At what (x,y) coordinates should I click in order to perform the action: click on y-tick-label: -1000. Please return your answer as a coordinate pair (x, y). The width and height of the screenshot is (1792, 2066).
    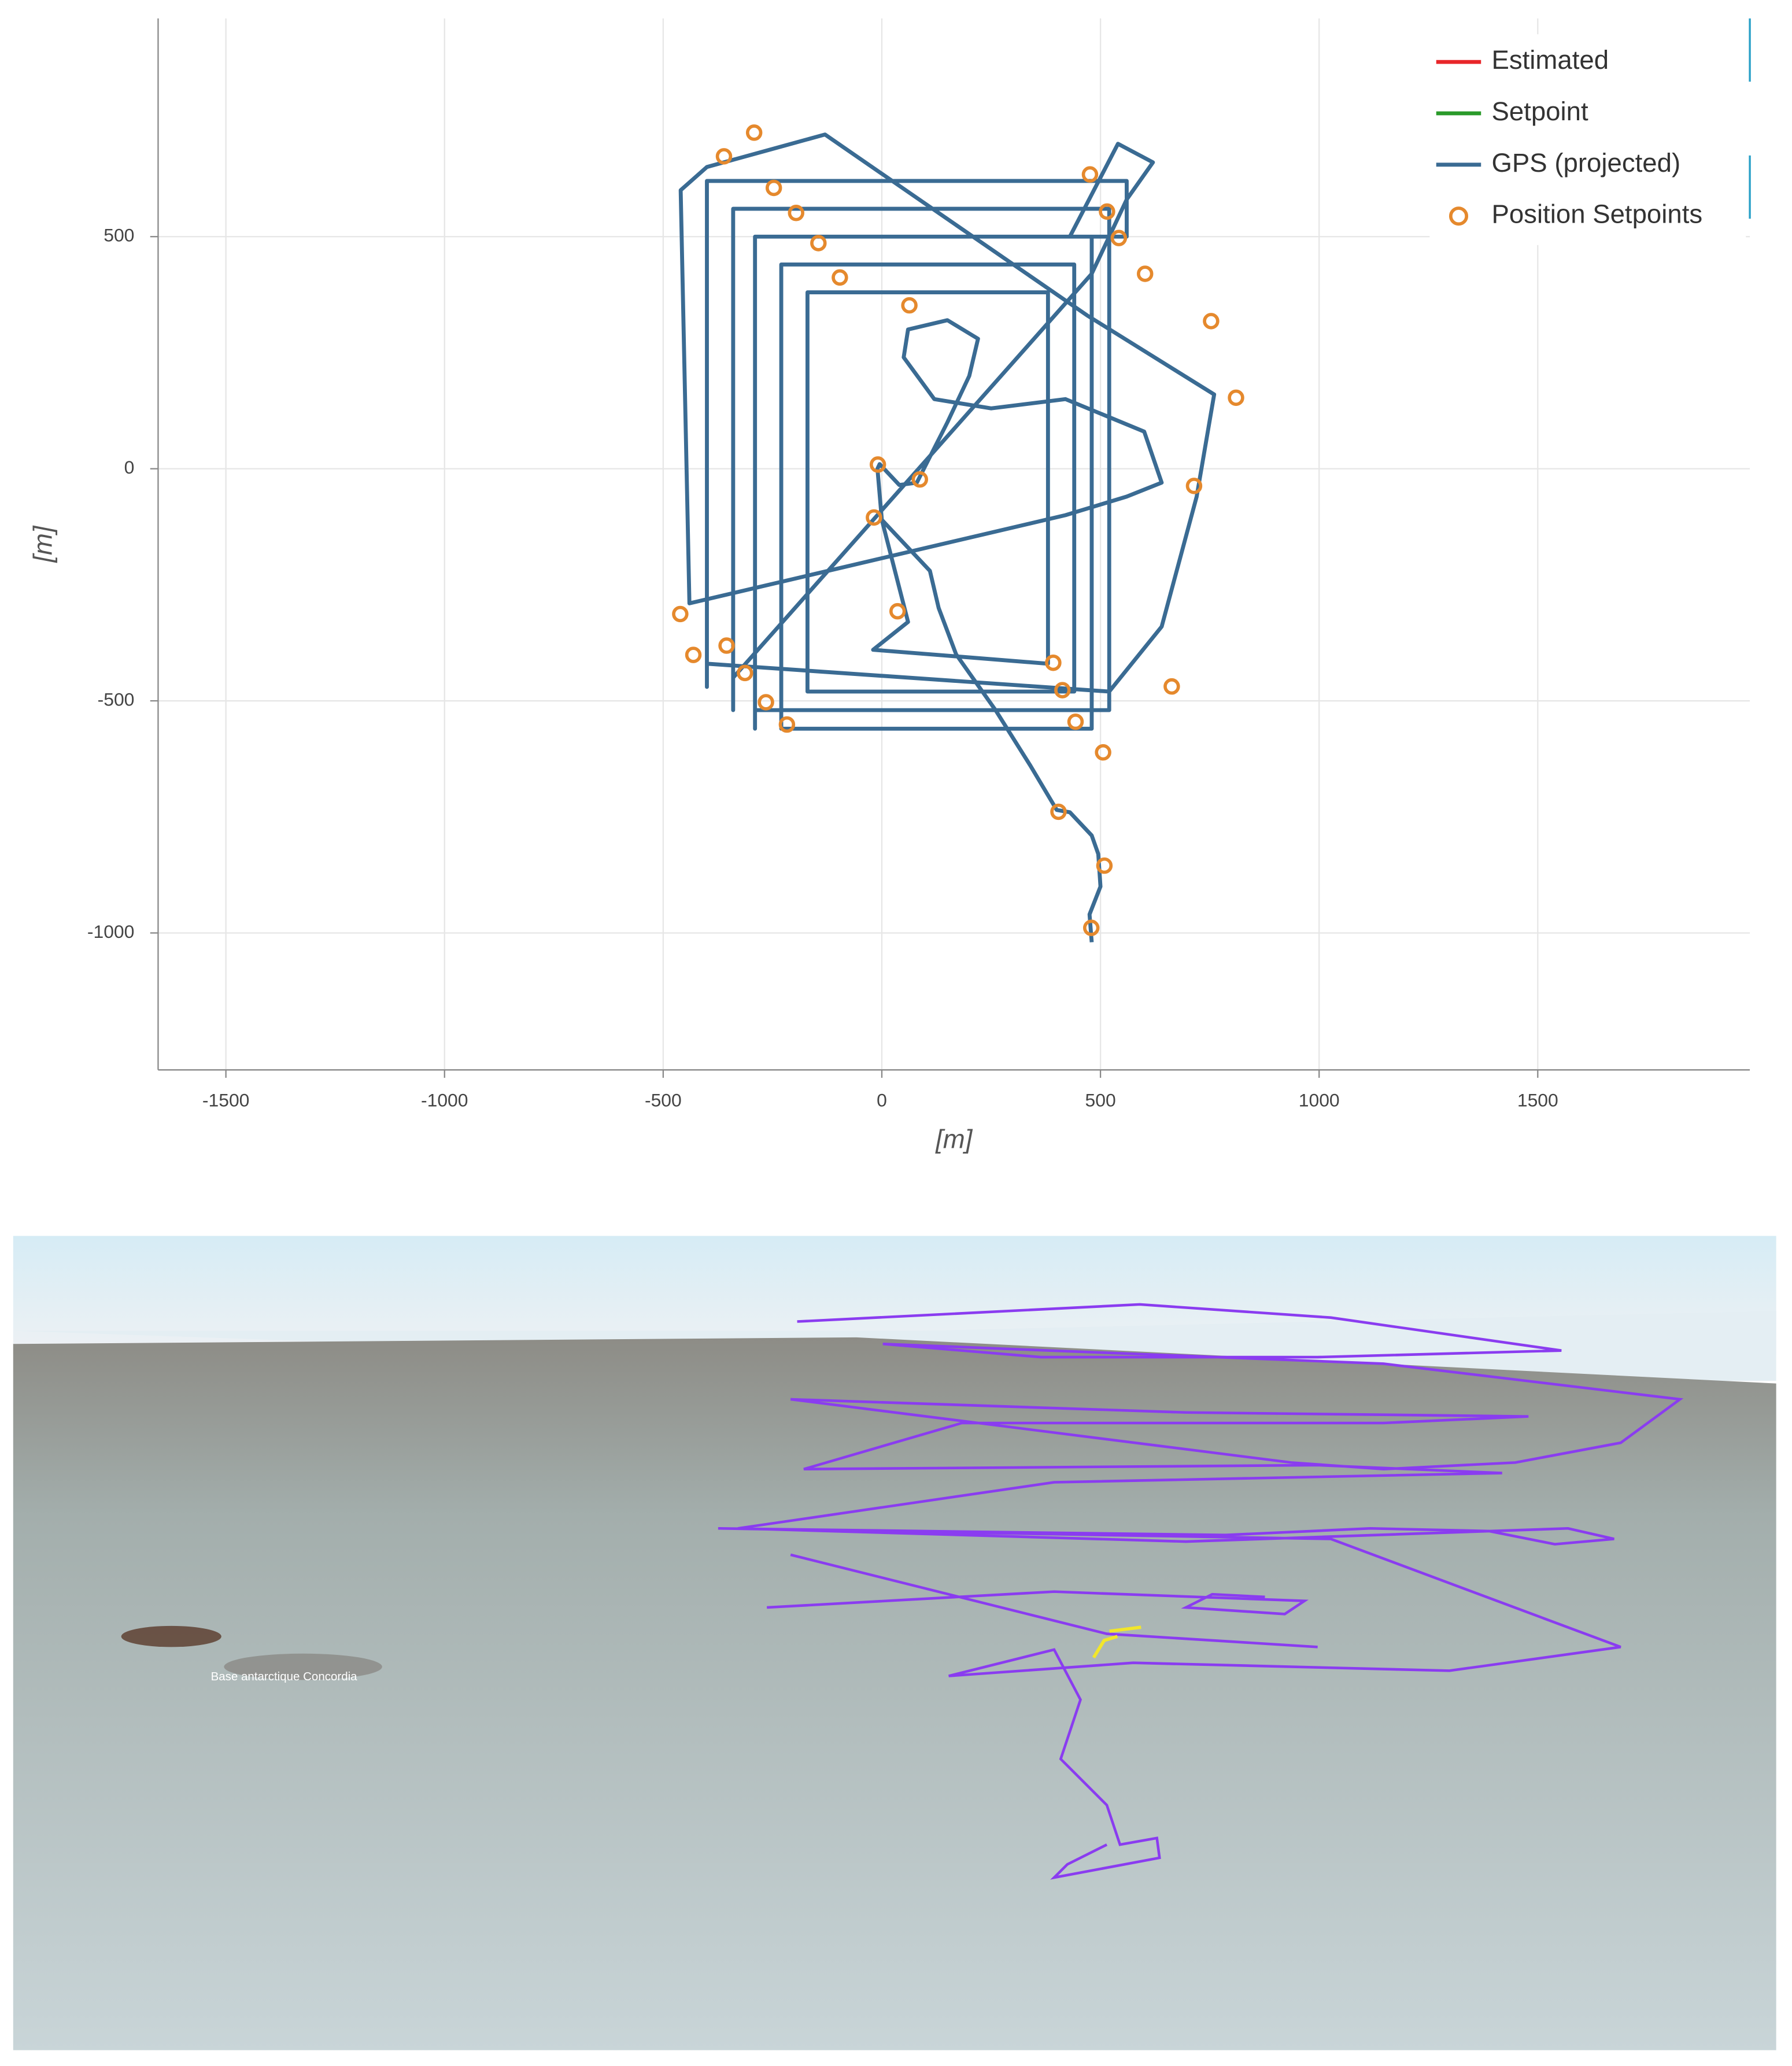
    Looking at the image, I should click on (111, 931).